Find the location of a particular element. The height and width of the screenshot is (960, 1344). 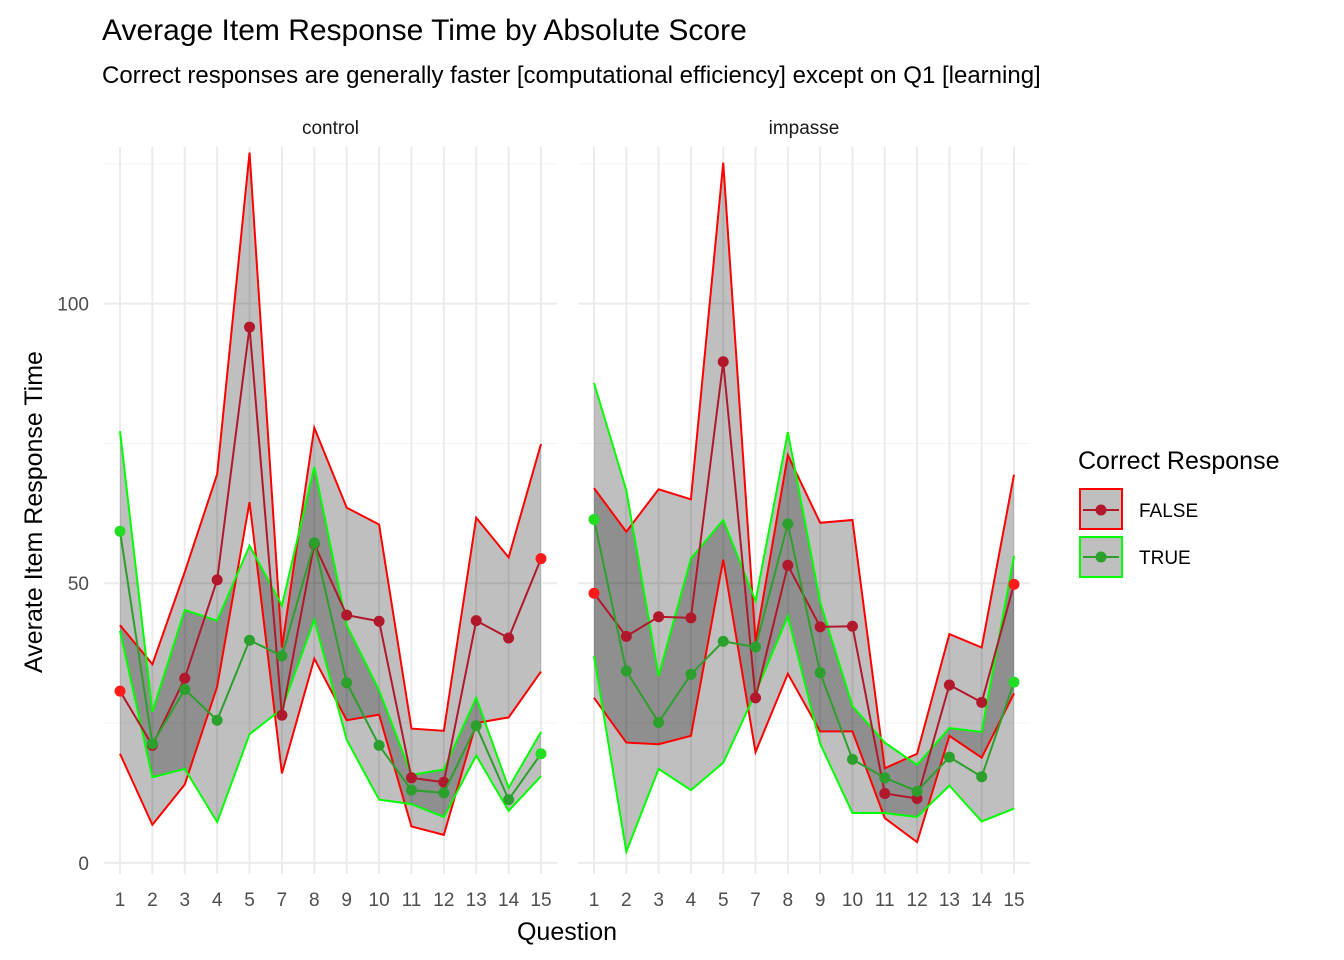

x-tick-label: 7 is located at coordinates (755, 900).